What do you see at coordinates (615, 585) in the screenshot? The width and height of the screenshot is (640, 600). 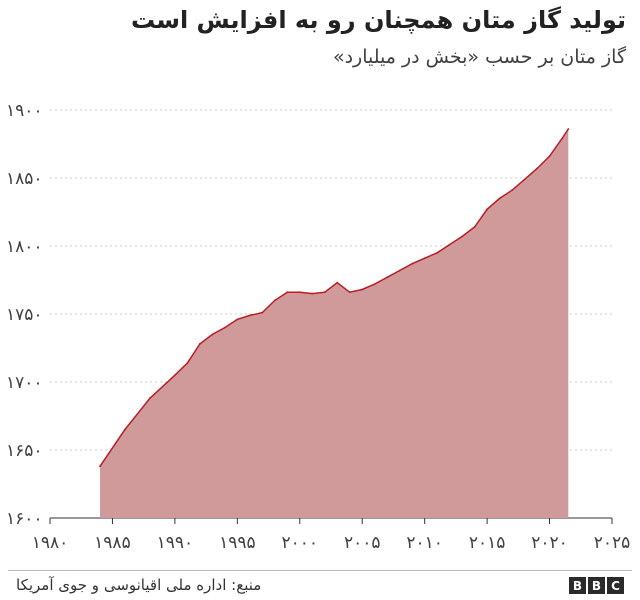 I see `logo-block: C` at bounding box center [615, 585].